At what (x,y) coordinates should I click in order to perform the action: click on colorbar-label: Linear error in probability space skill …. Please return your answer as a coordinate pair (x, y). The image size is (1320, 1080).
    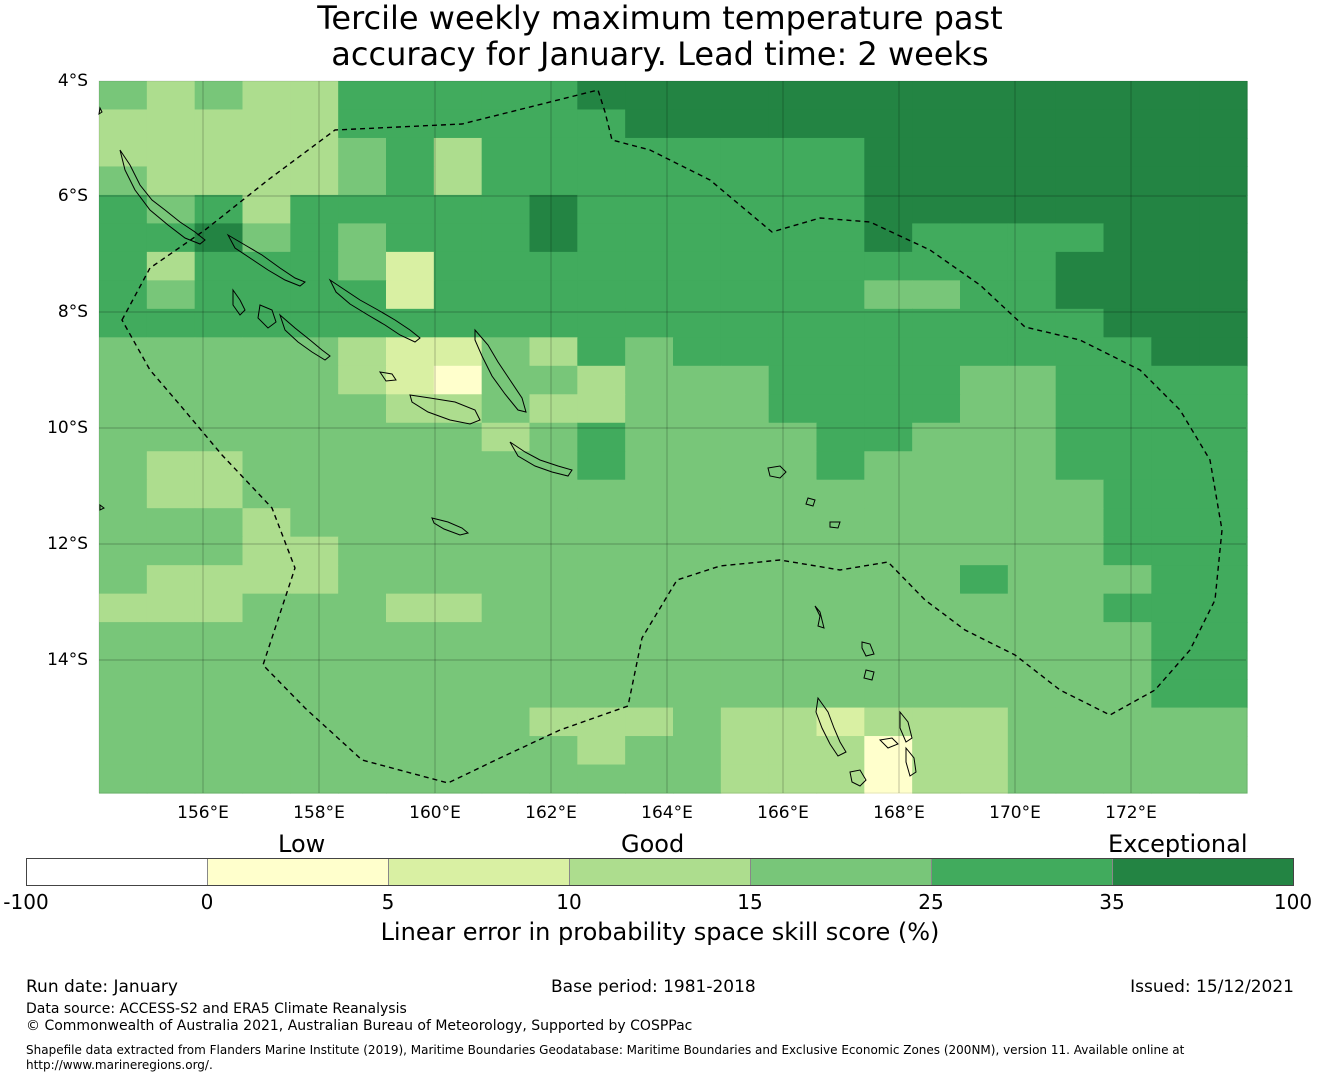
    Looking at the image, I should click on (660, 932).